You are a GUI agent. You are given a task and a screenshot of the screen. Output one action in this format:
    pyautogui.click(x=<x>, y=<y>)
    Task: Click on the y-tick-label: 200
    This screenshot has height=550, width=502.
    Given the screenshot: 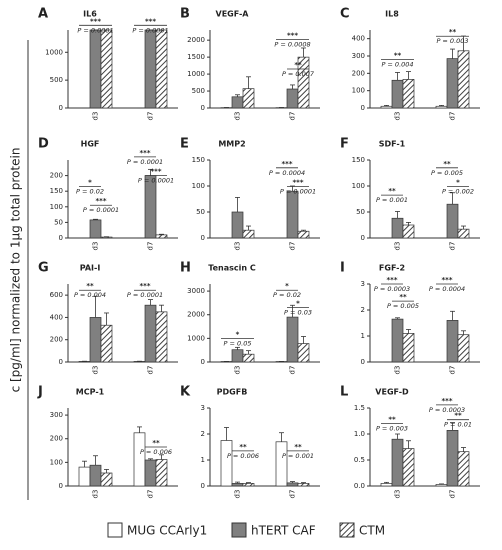 What is the action you would take?
    pyautogui.click(x=56, y=439)
    